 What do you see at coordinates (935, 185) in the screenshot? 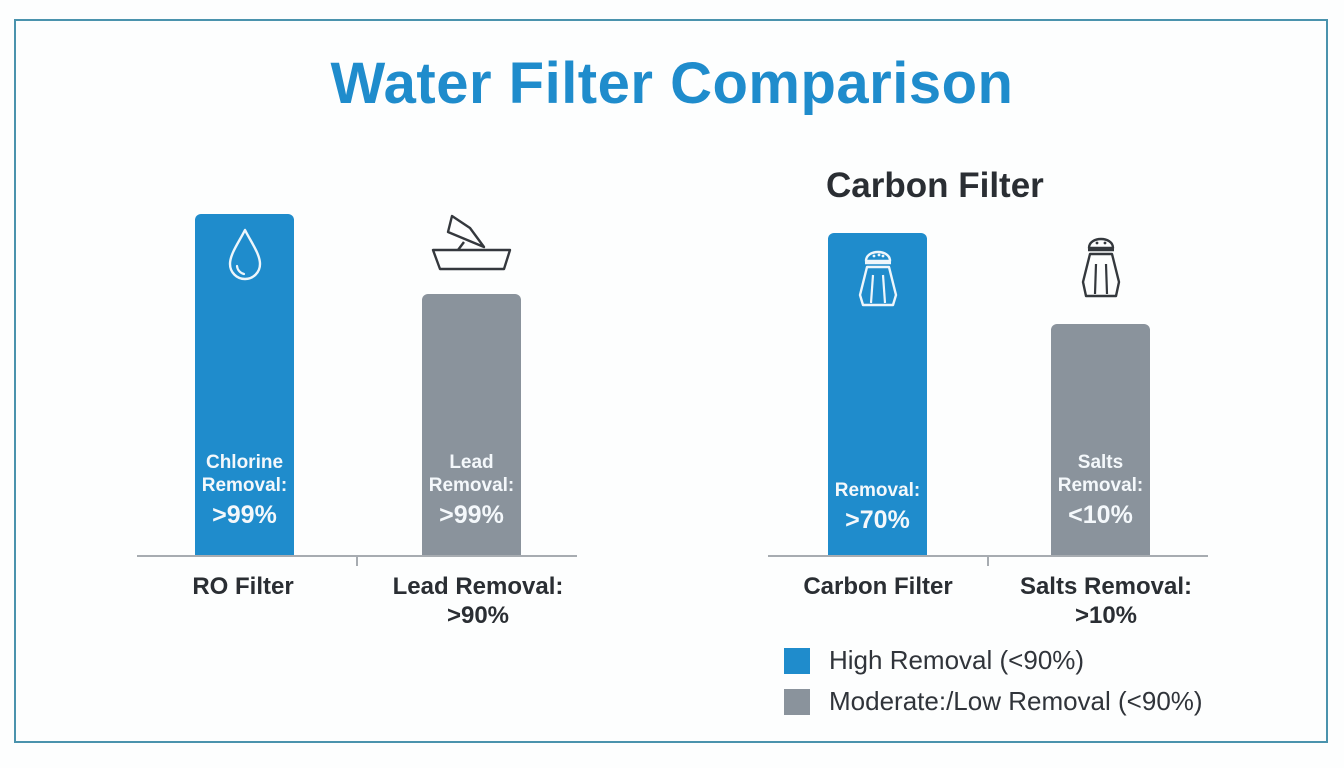
I see `panel-subtitle: Carbon Filter` at bounding box center [935, 185].